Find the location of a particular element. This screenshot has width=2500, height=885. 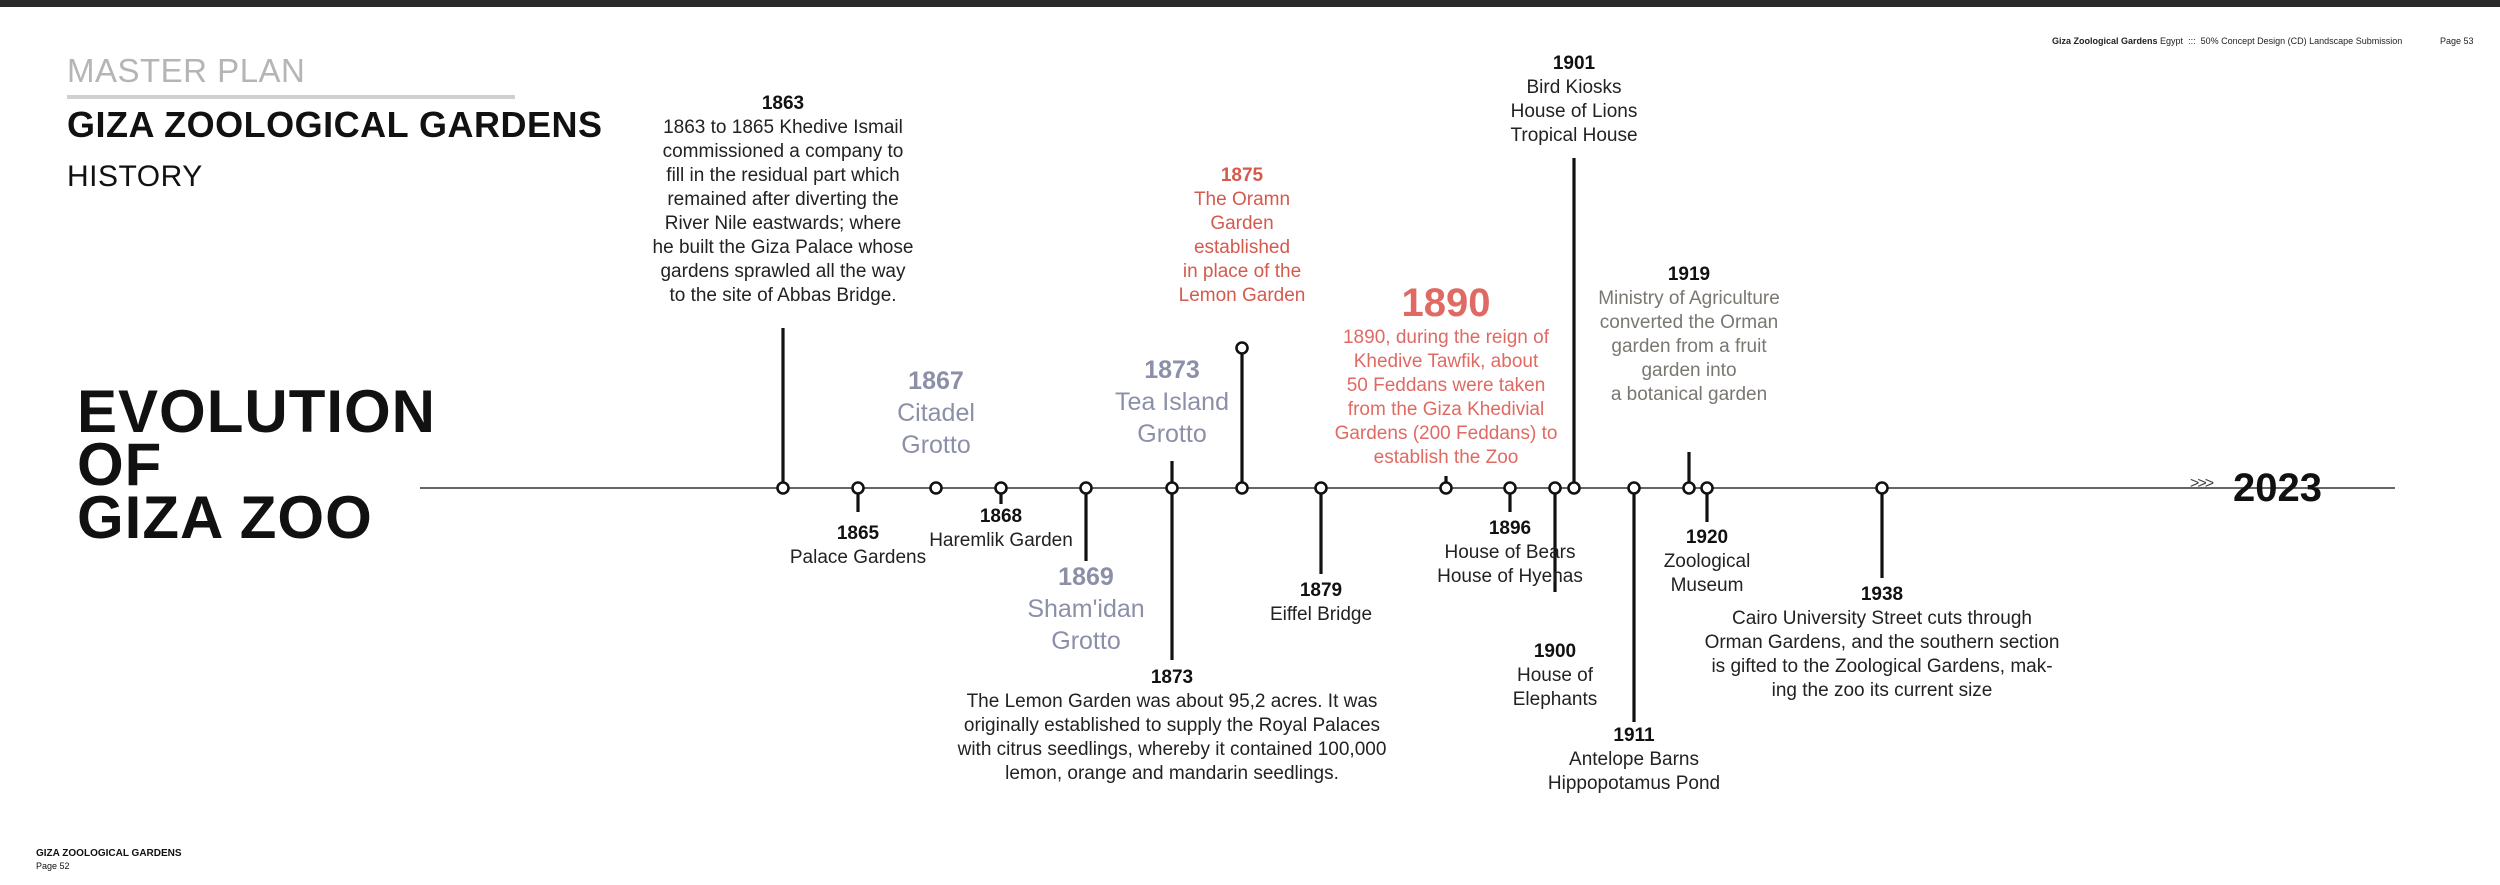

event-description-line: Garden is located at coordinates (1242, 223).